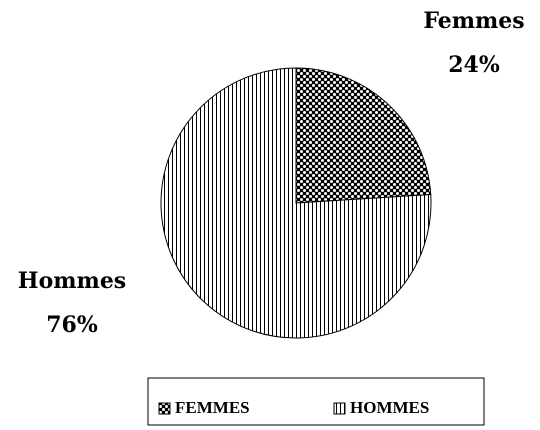 The width and height of the screenshot is (540, 430). I want to click on slice-value-label: 24%, so click(474, 65).